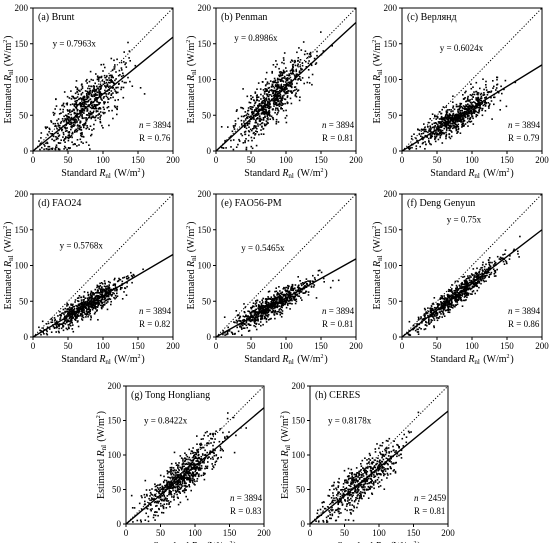 The width and height of the screenshot is (550, 543). Describe the element at coordinates (338, 125) in the screenshot. I see `sample-size-label: n = 3894` at that location.